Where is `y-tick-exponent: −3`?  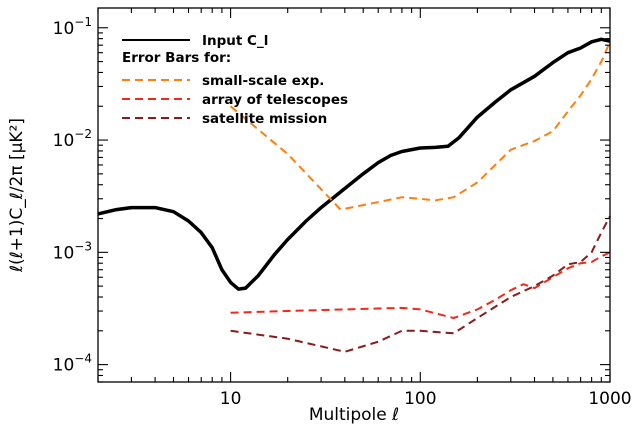 y-tick-exponent: −3 is located at coordinates (83, 246).